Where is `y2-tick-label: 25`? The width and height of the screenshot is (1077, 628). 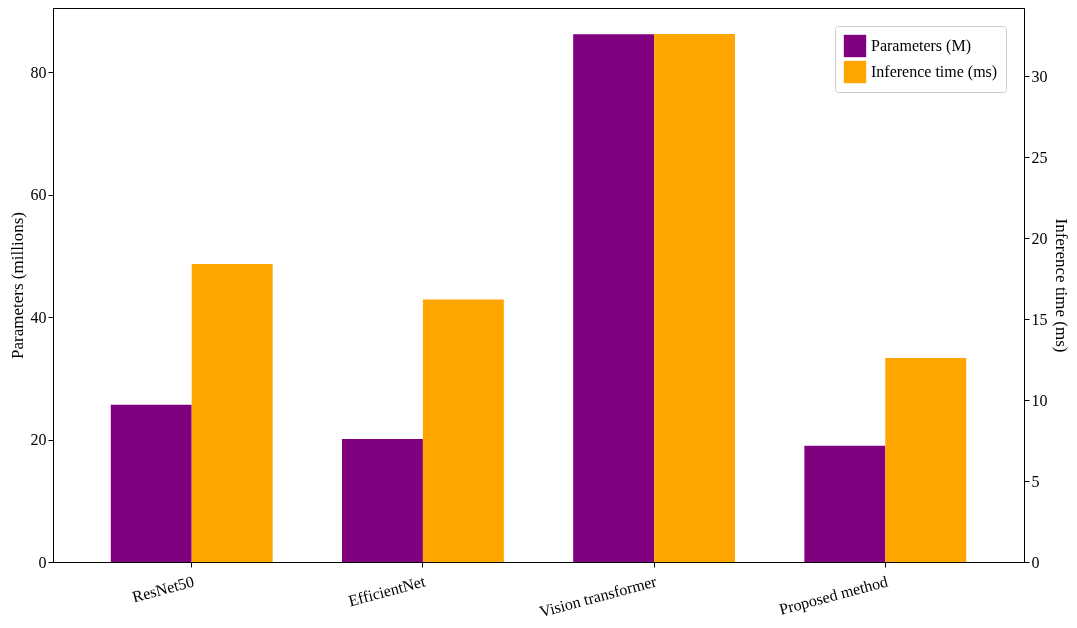 y2-tick-label: 25 is located at coordinates (1039, 157).